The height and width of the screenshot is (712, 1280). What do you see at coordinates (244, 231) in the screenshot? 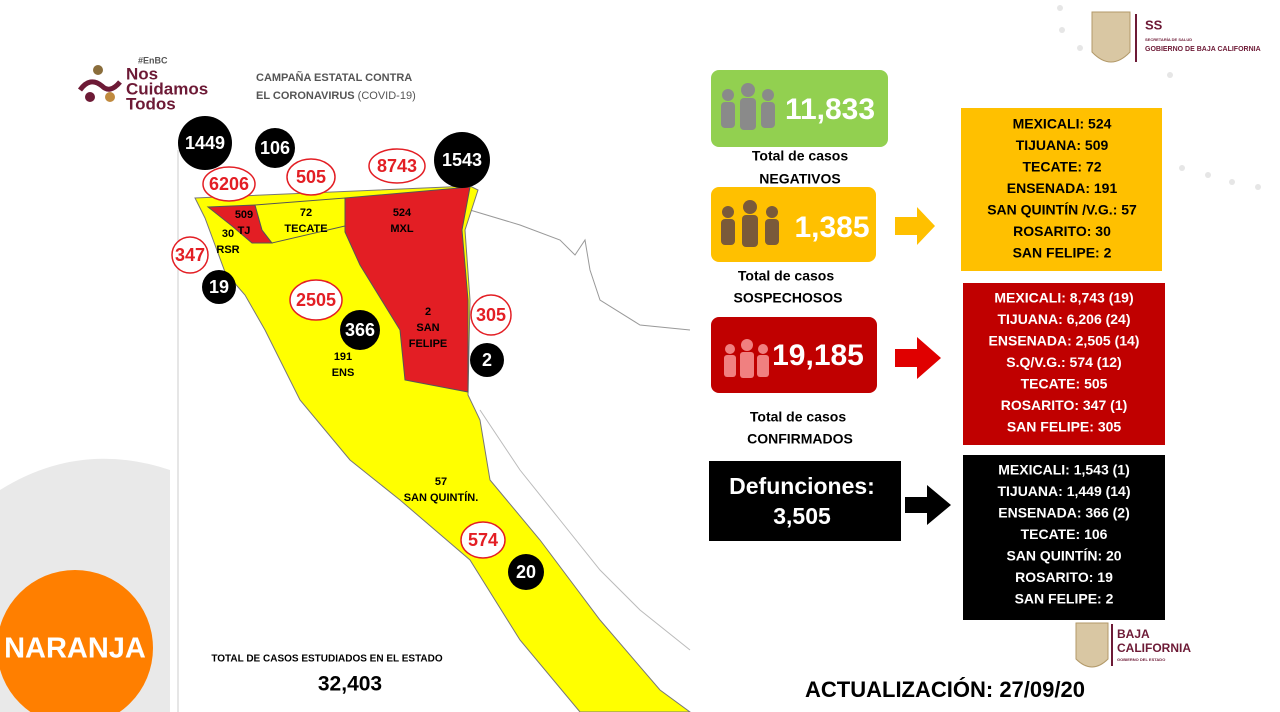
I see `region-label: TJ` at bounding box center [244, 231].